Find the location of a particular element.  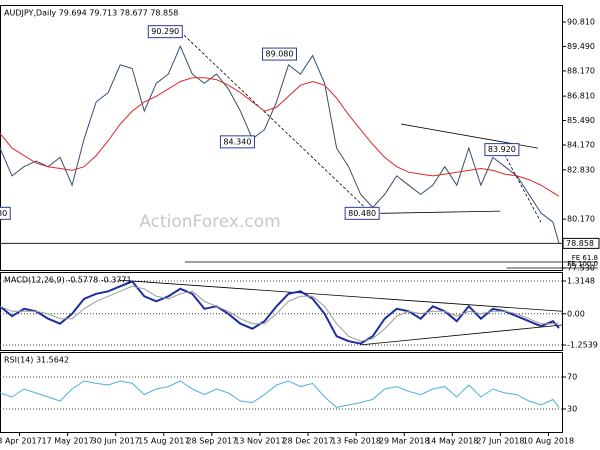

last-price-label: 78.858 is located at coordinates (580, 243).